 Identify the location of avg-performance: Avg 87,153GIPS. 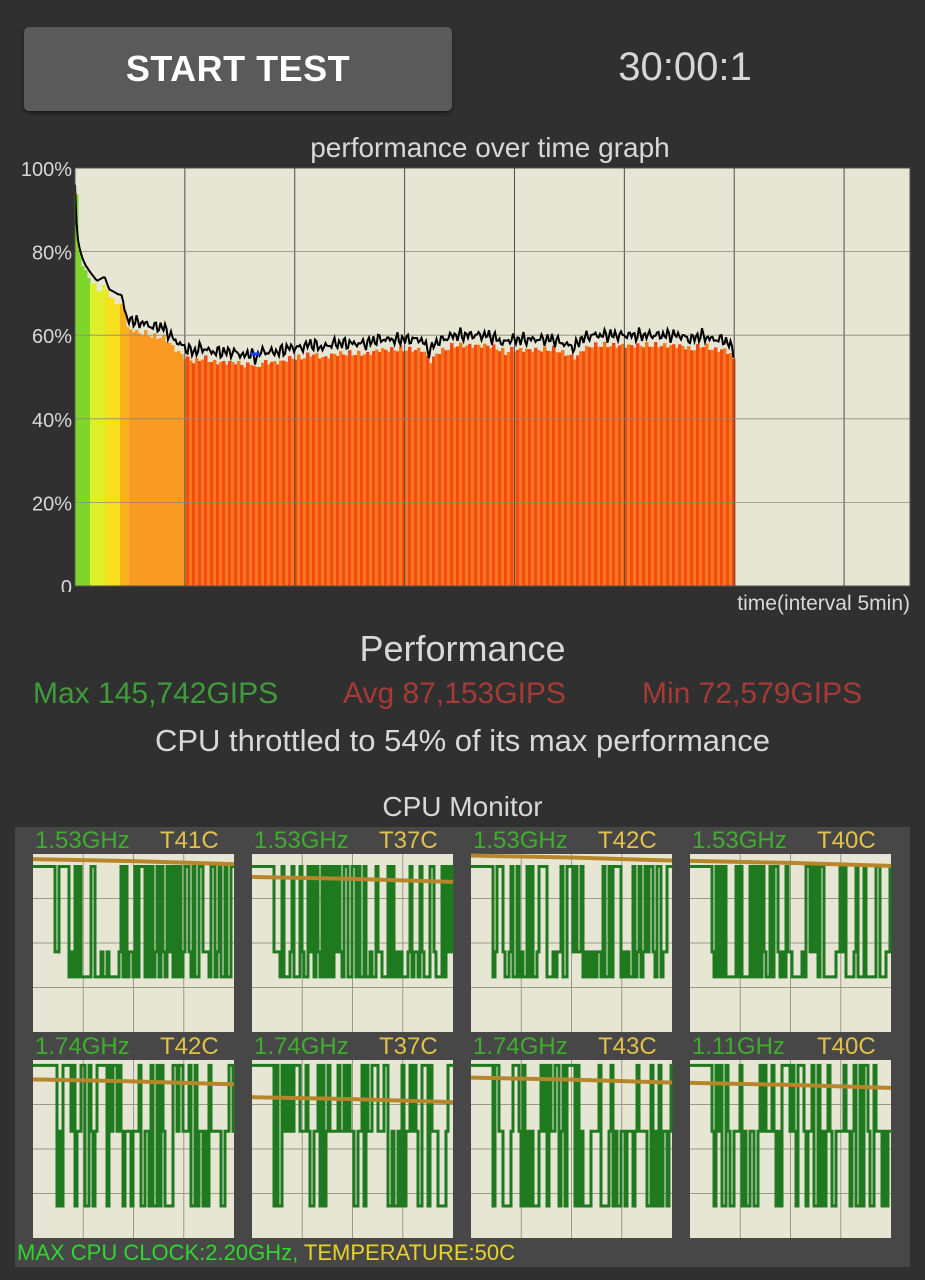
(454, 693).